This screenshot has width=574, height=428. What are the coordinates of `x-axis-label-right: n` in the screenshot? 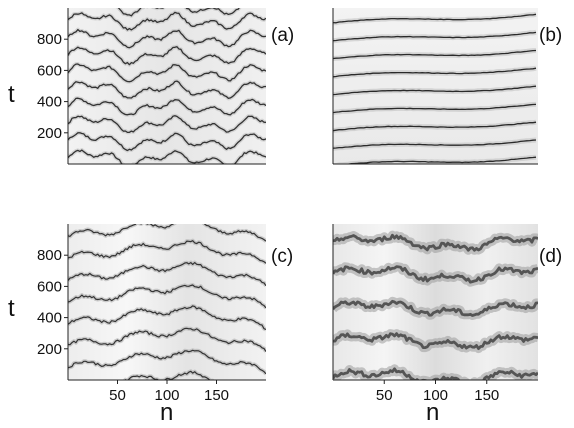 It's located at (432, 412).